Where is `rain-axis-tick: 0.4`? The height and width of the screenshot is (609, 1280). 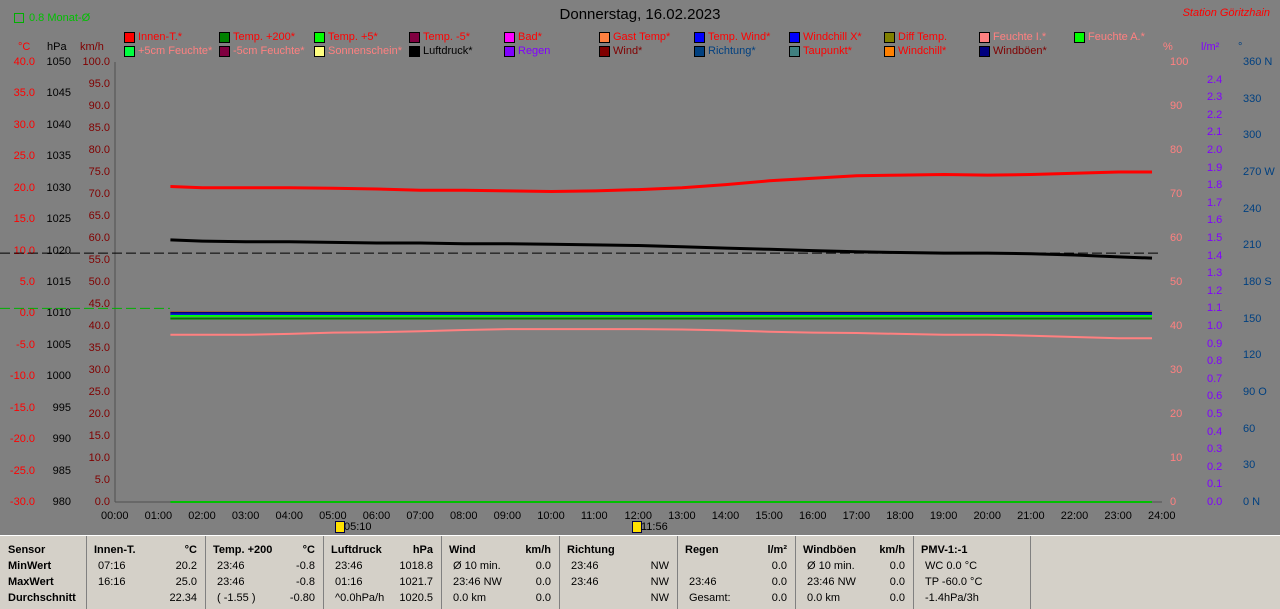 rain-axis-tick: 0.4 is located at coordinates (1215, 431).